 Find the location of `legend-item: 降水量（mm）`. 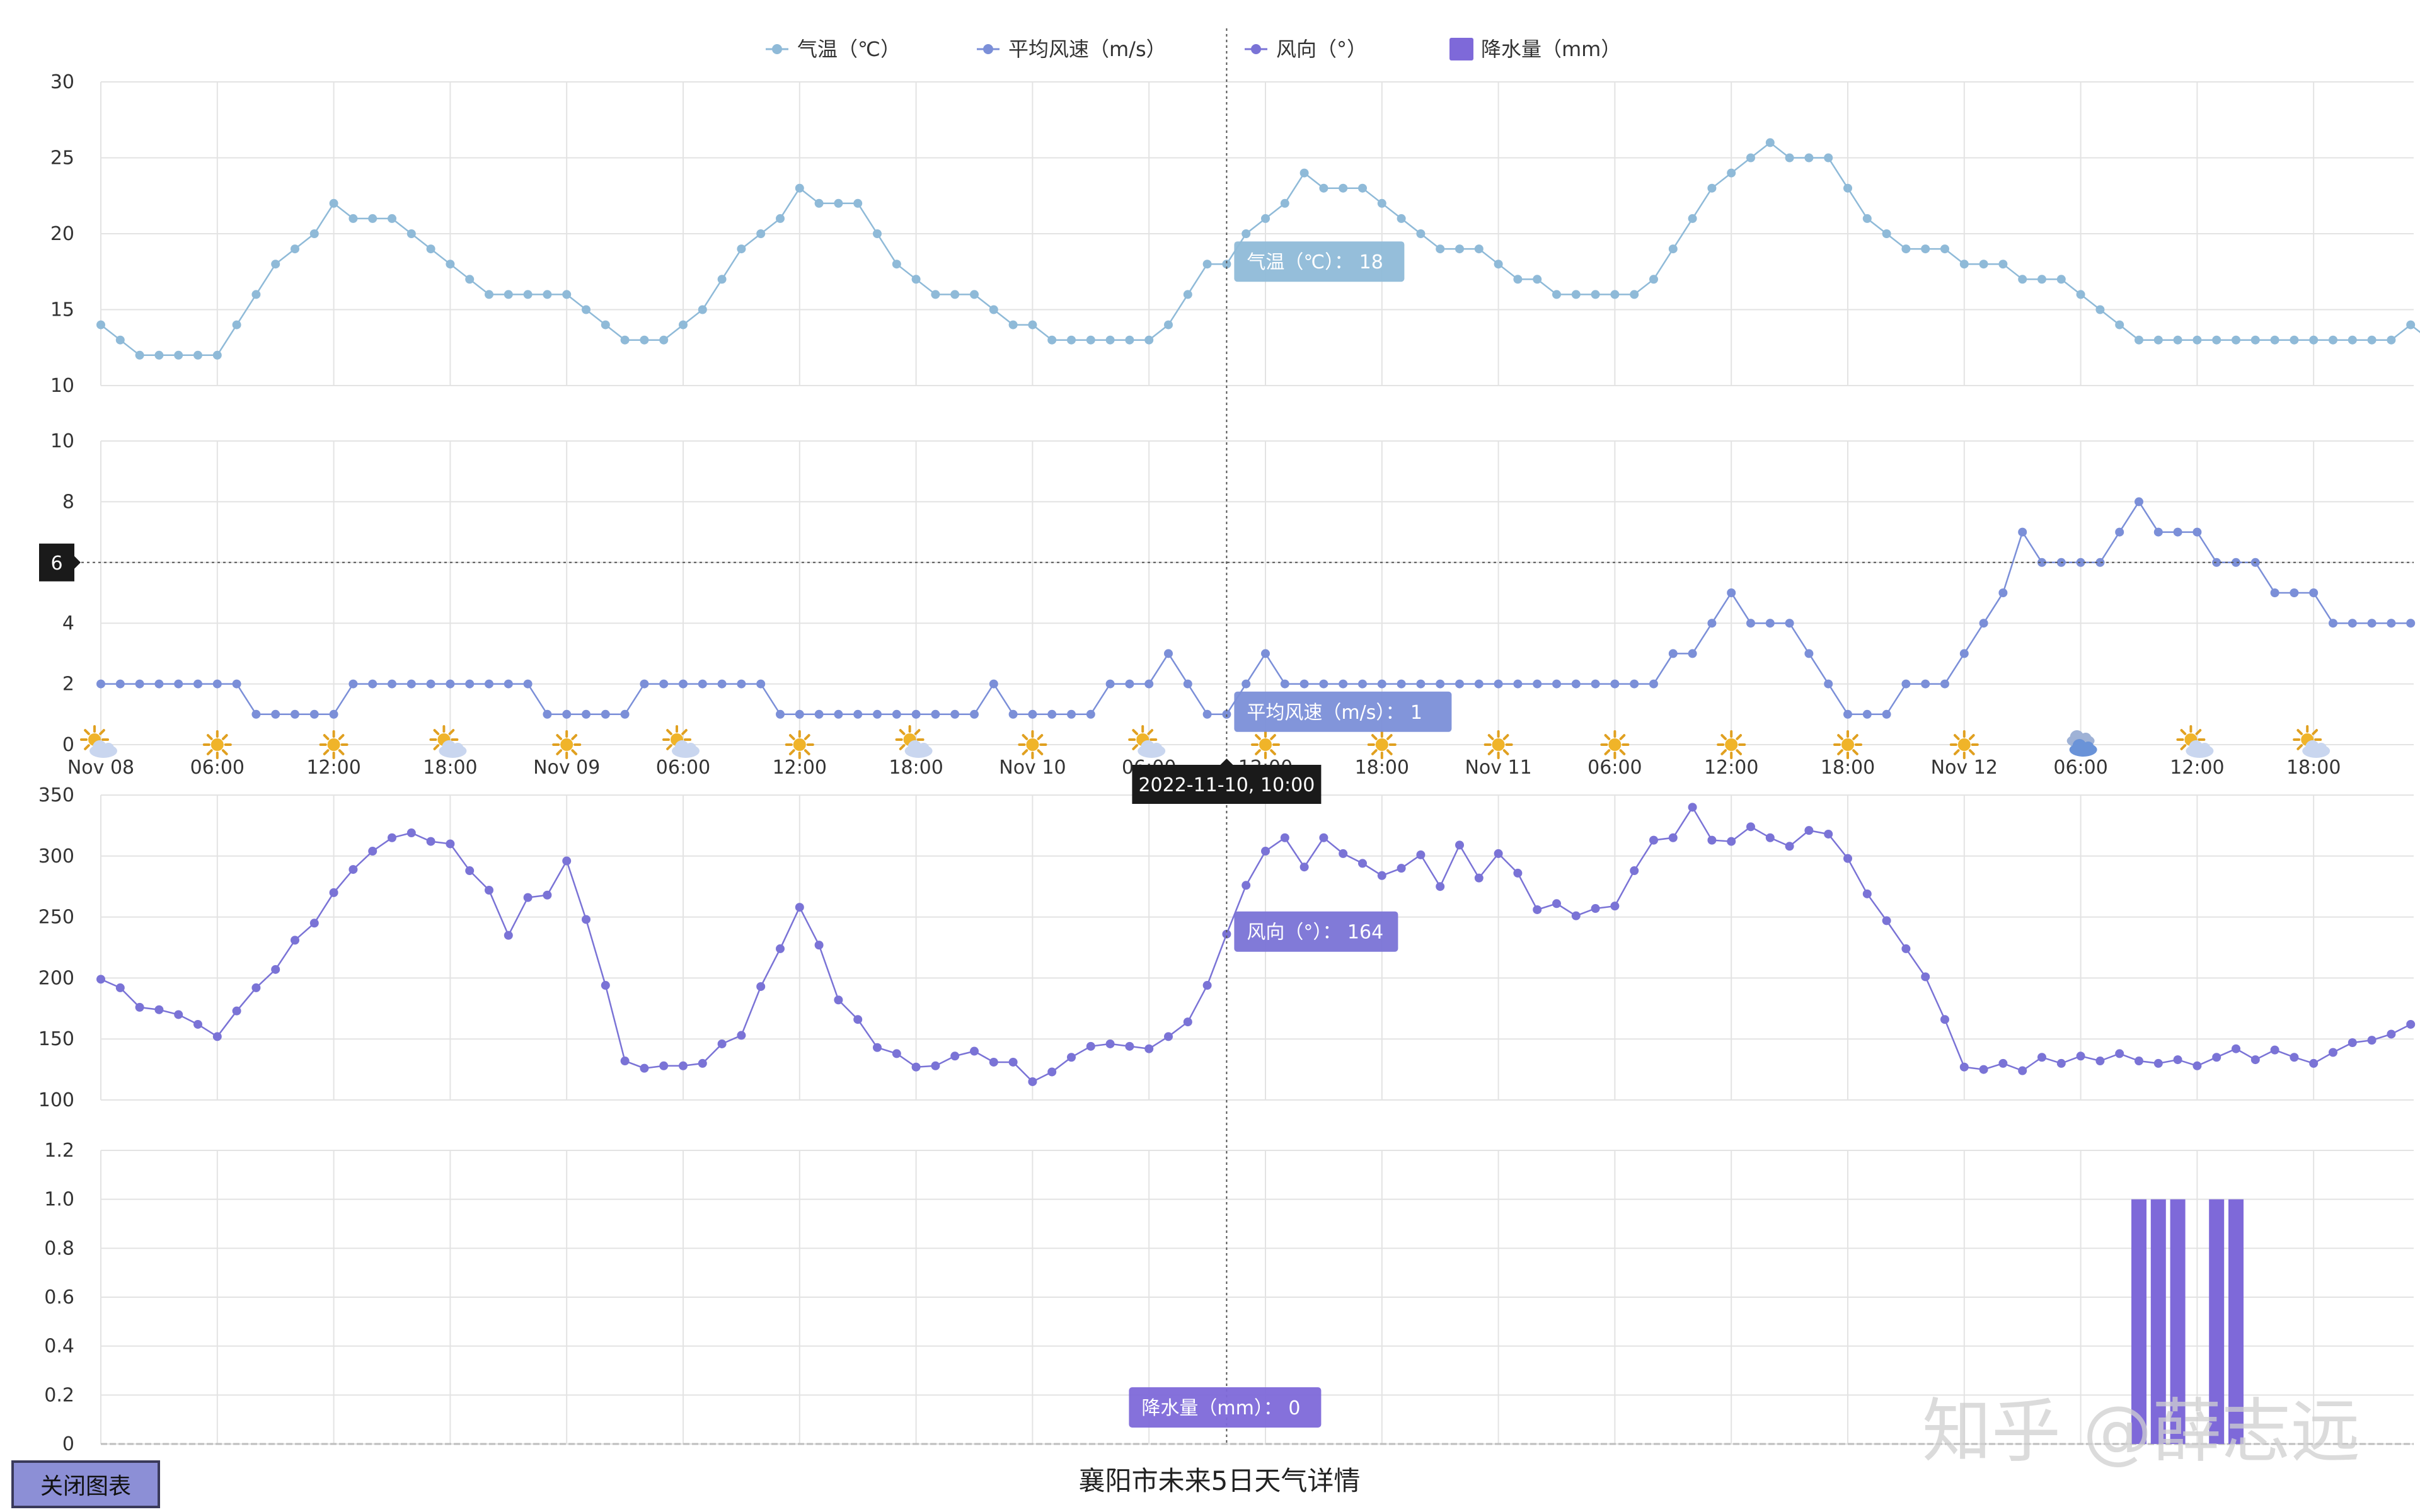

legend-item: 降水量（mm） is located at coordinates (1535, 49).